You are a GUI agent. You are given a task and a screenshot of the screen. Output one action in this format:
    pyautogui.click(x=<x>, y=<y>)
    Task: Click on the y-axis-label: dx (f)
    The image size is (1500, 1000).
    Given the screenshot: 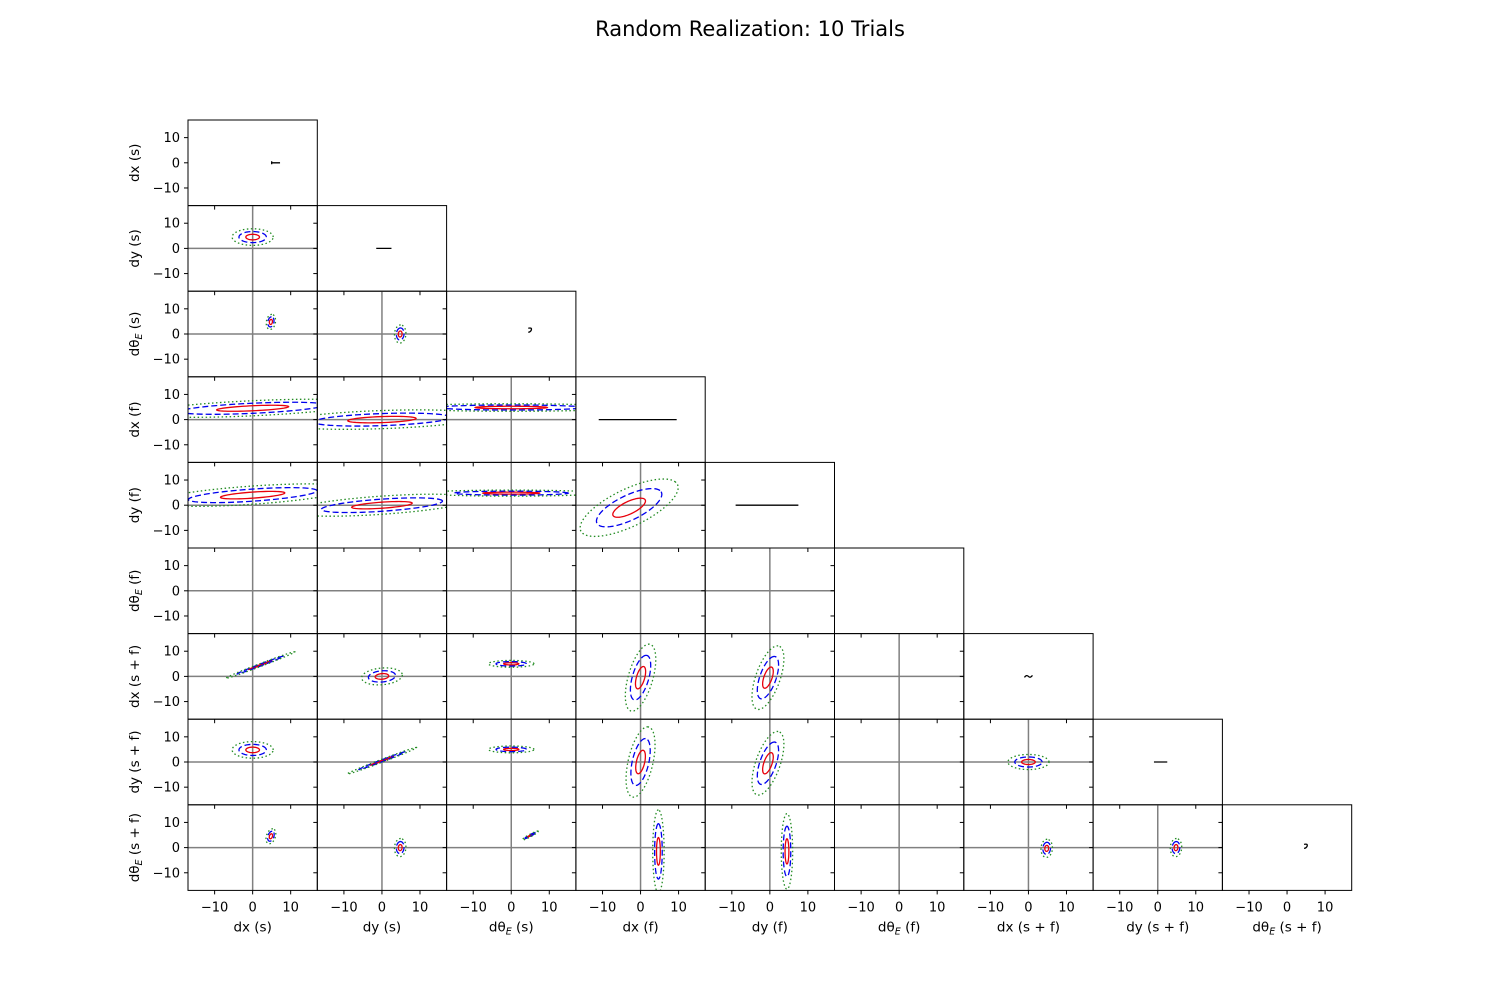 What is the action you would take?
    pyautogui.click(x=135, y=420)
    